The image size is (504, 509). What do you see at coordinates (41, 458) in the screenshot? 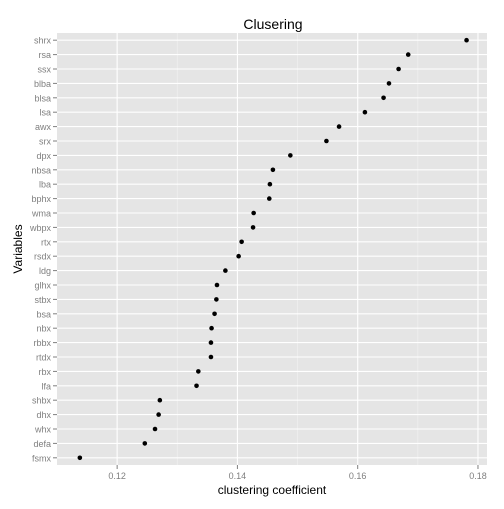
I see `y-tick-label: fsmx` at bounding box center [41, 458].